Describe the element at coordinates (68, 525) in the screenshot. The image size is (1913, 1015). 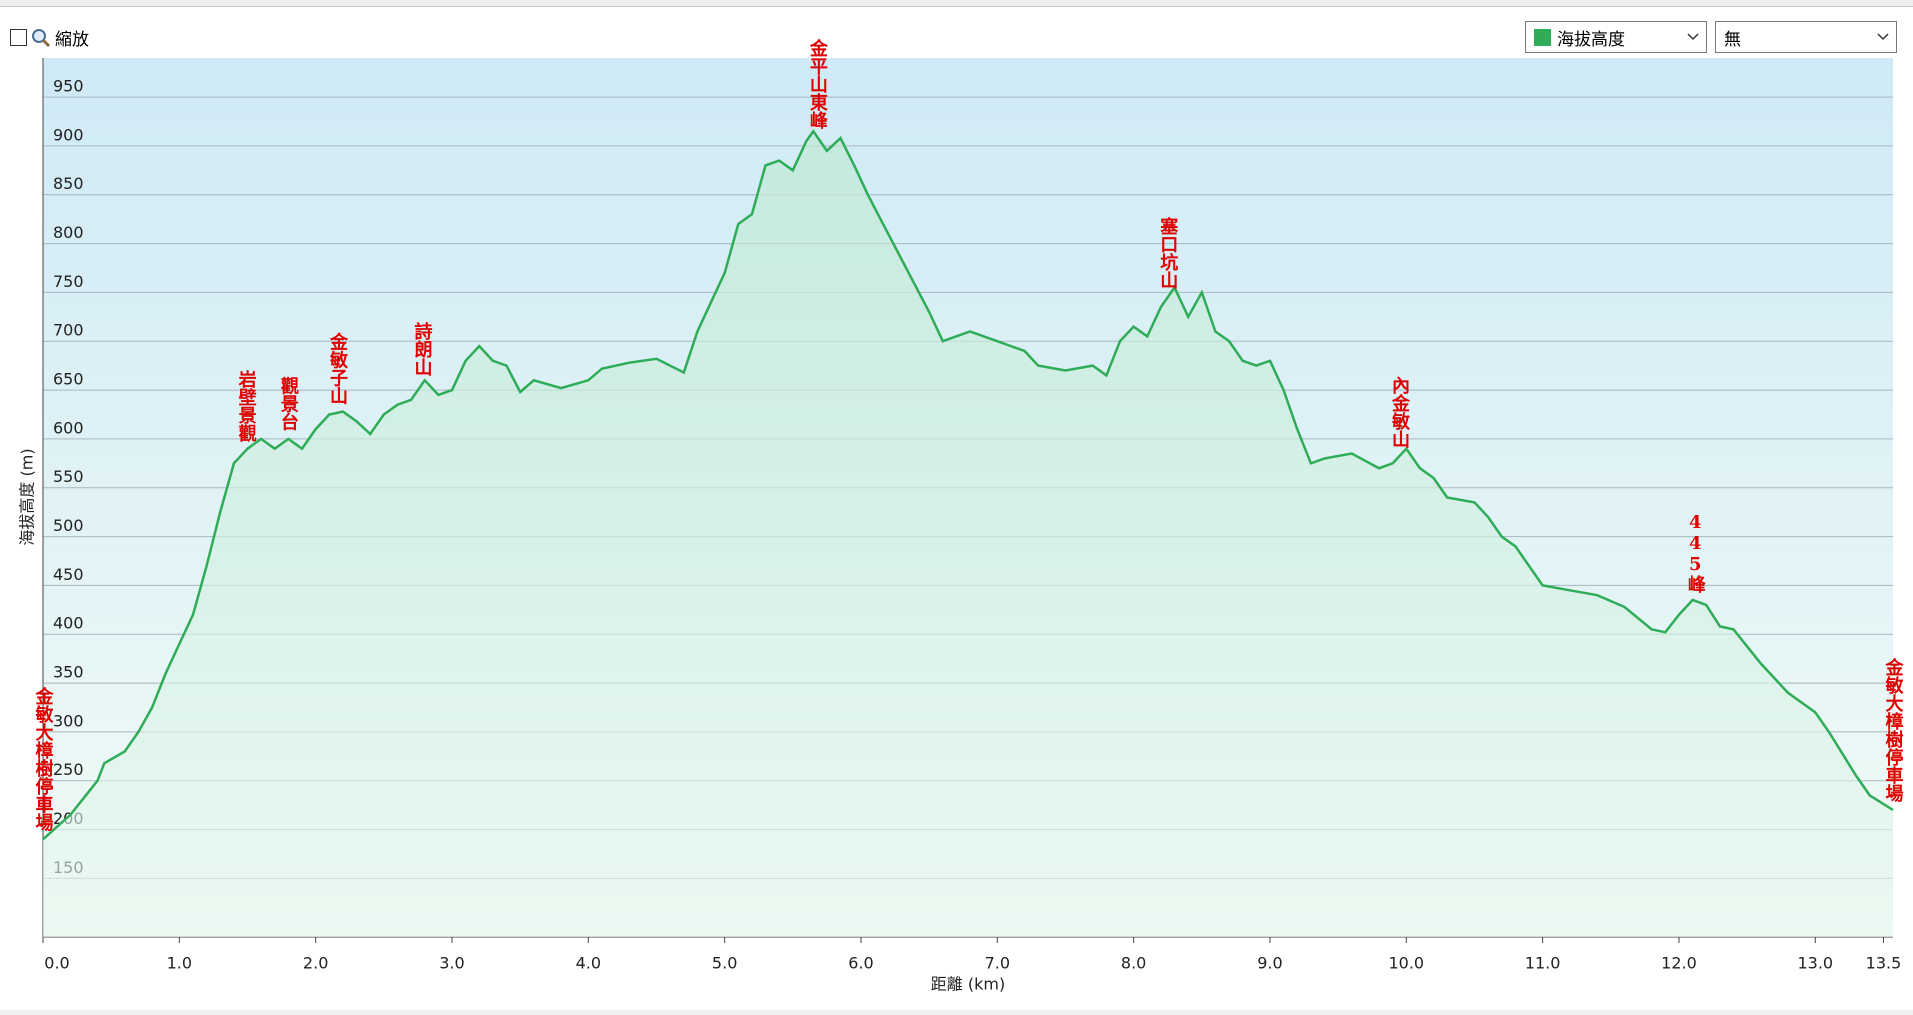
I see `y-tick-label: 500` at that location.